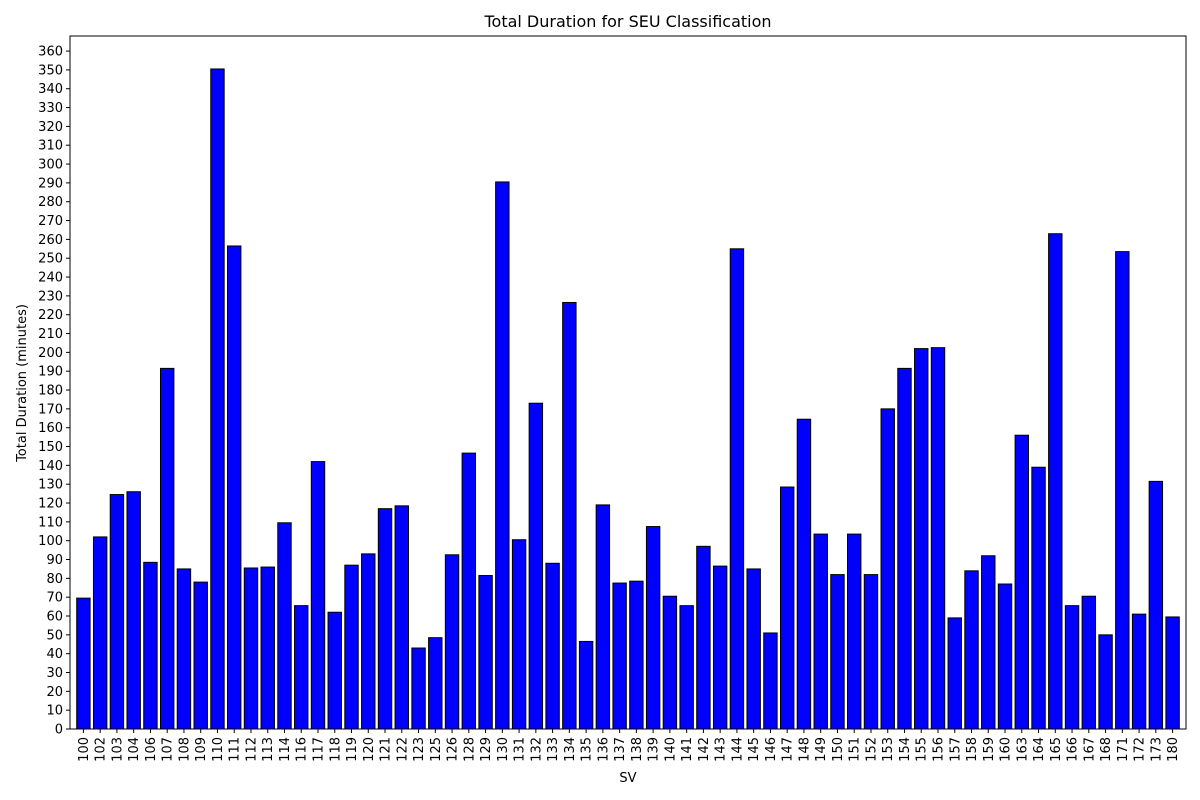 The height and width of the screenshot is (800, 1200). Describe the element at coordinates (1073, 749) in the screenshot. I see `x-tick-label-166: 166` at that location.